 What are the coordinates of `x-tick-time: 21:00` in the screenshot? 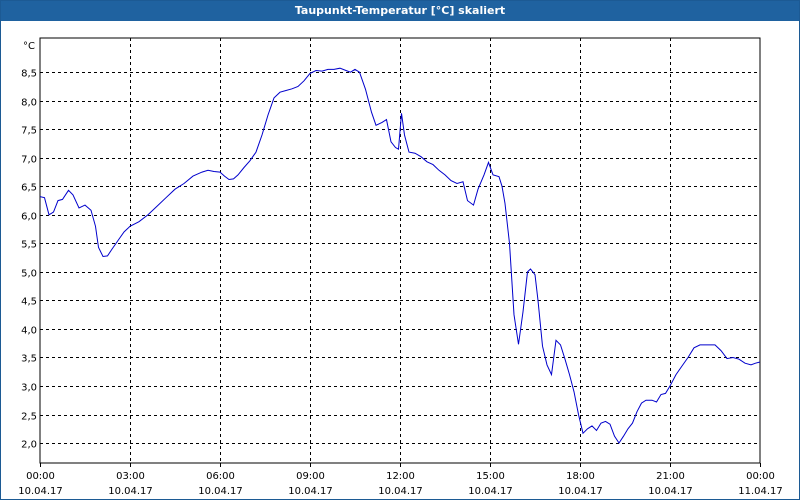 It's located at (670, 476).